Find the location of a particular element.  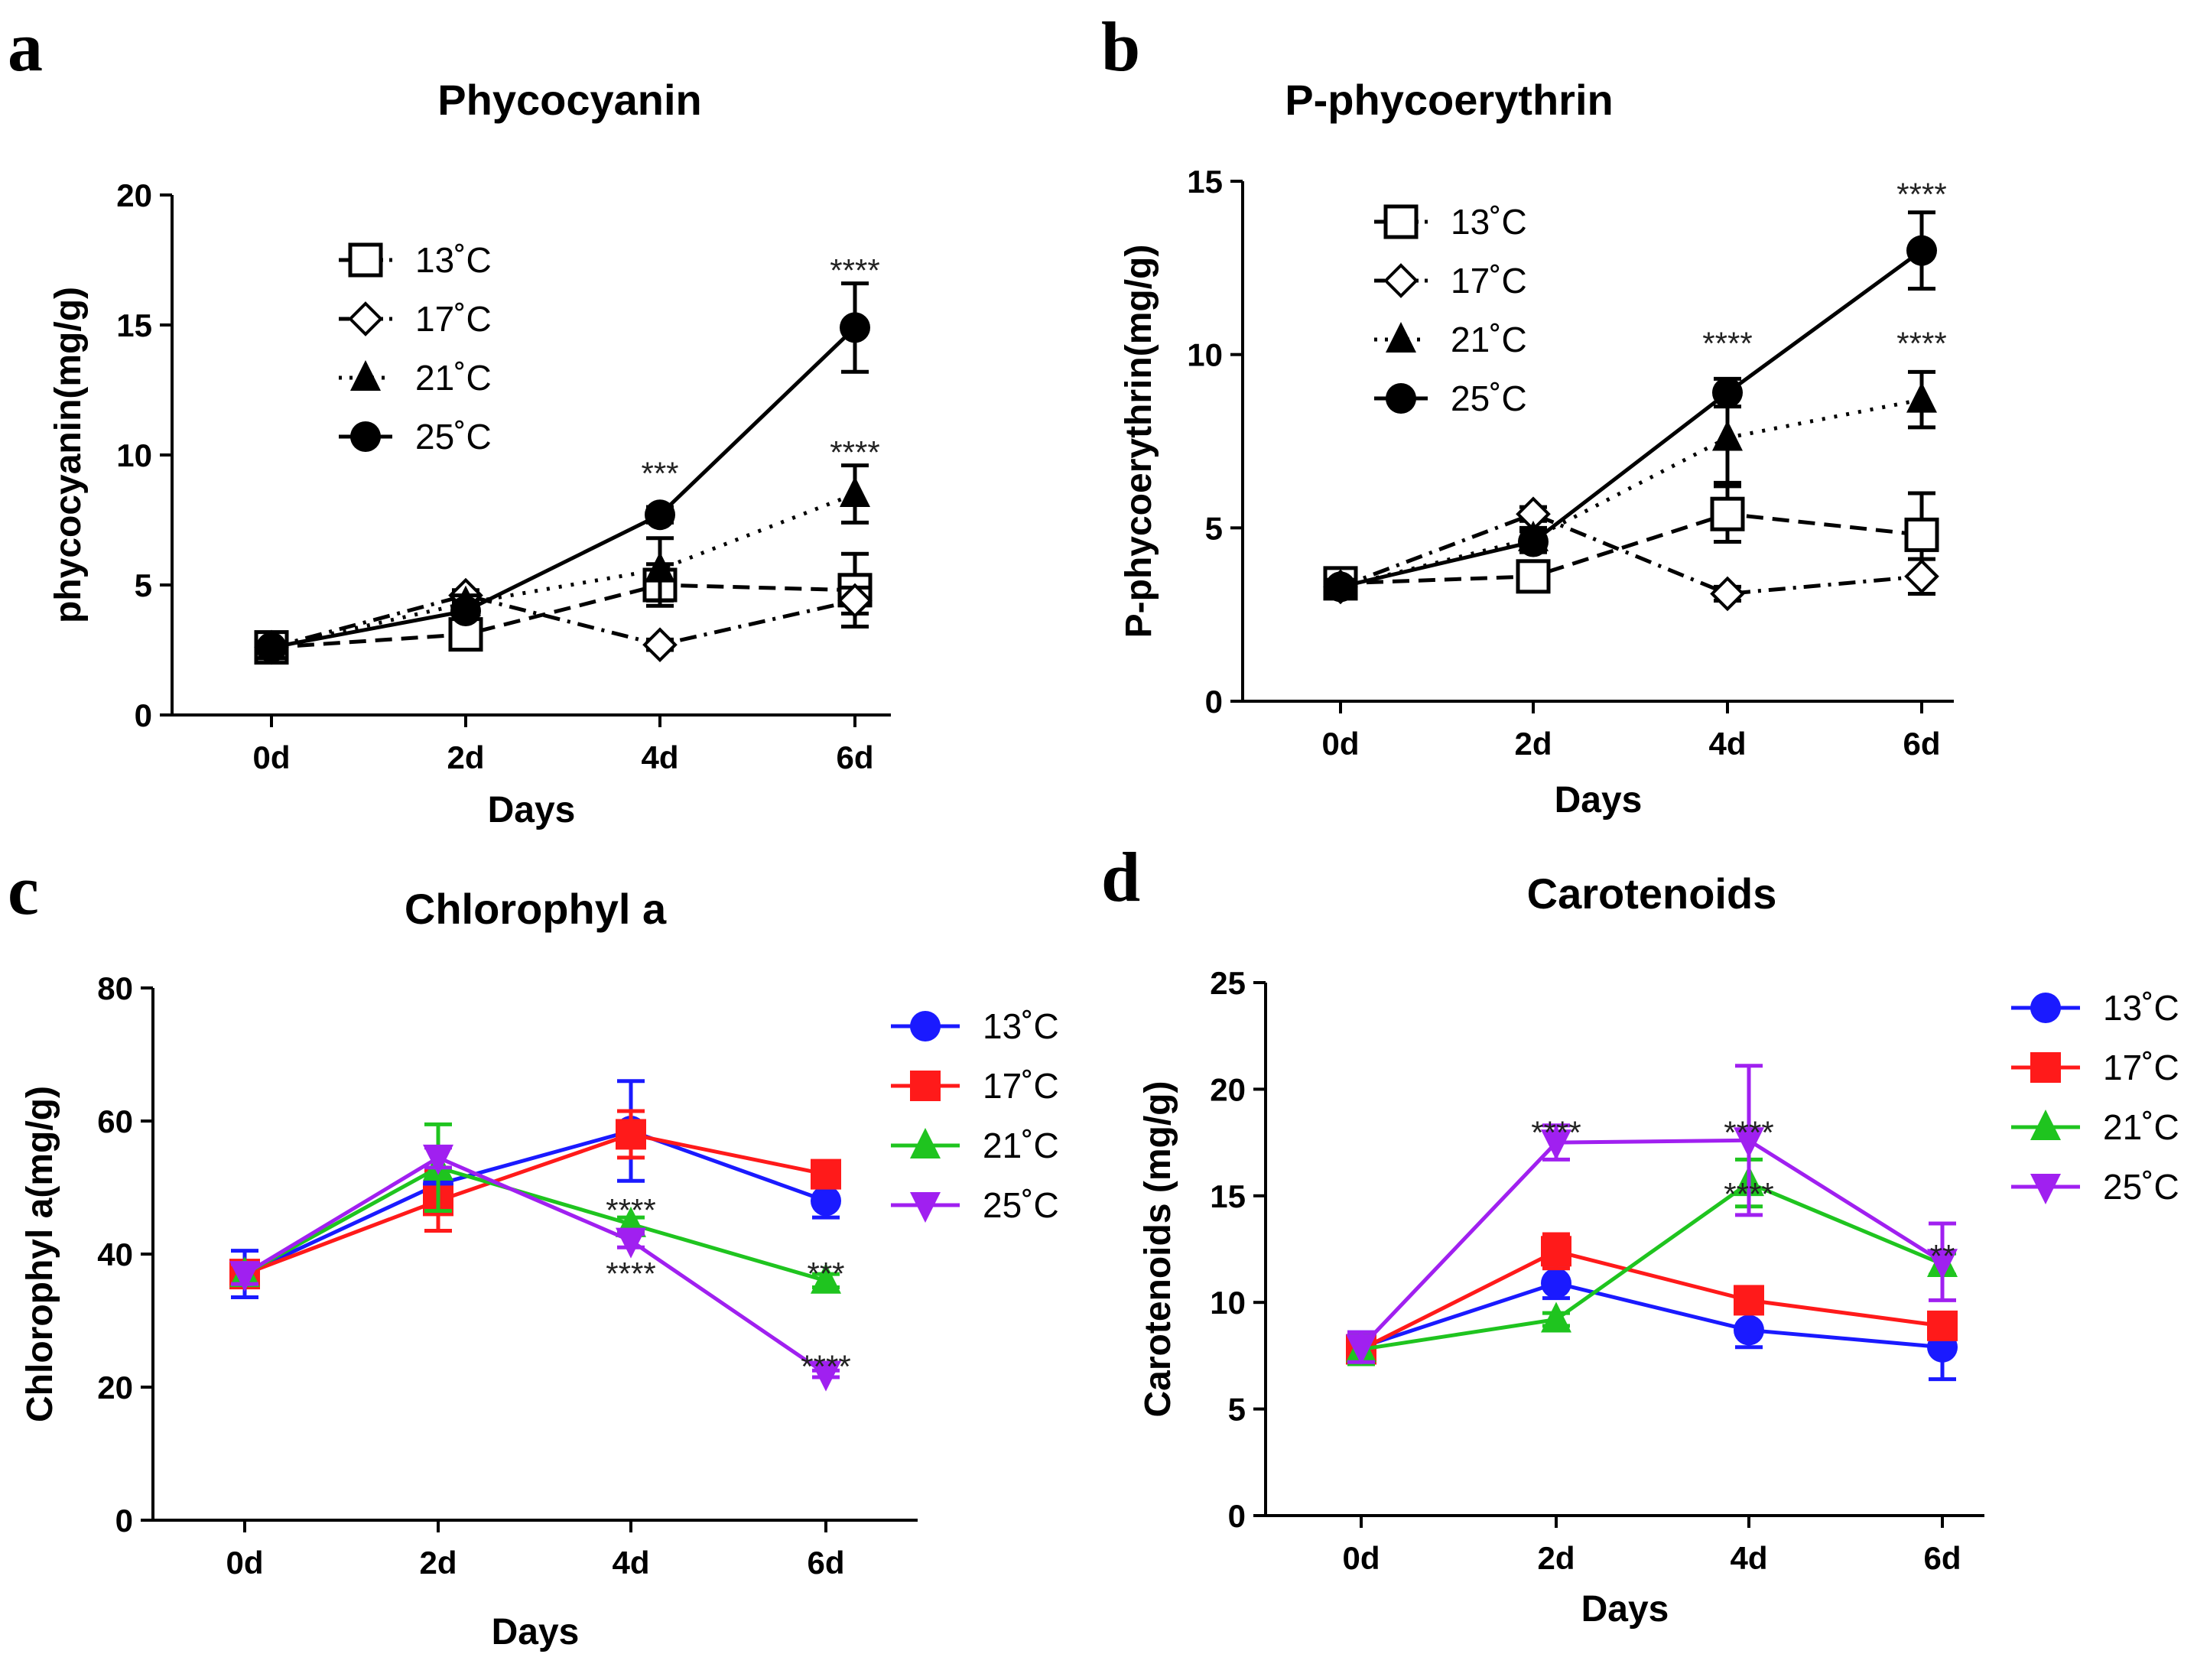

chart-title: P-phycoerythrin is located at coordinates (1449, 100).